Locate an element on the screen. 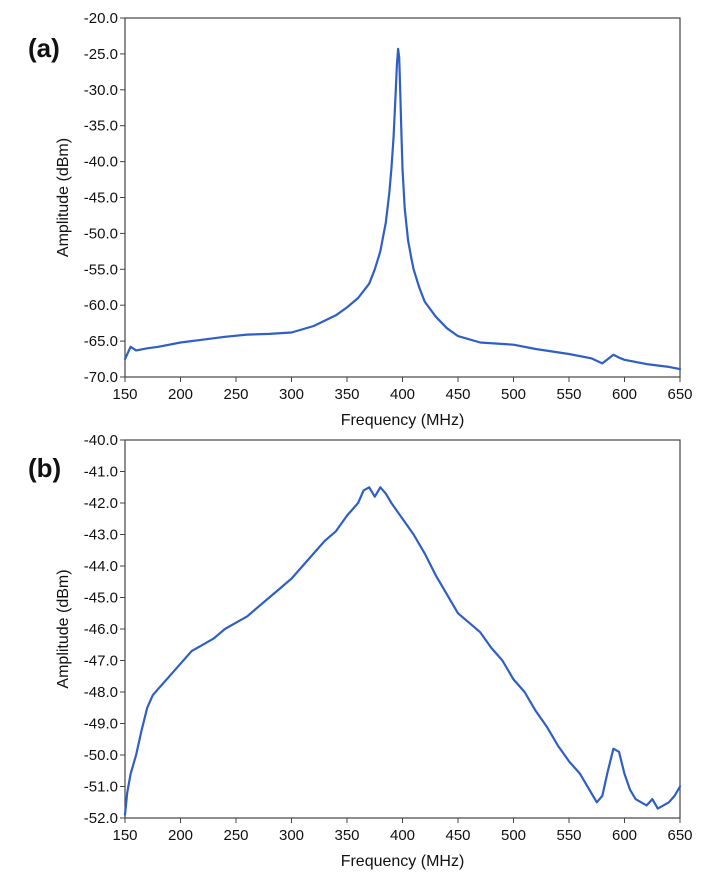  y-tick-label: -30.0 is located at coordinates (101, 90).